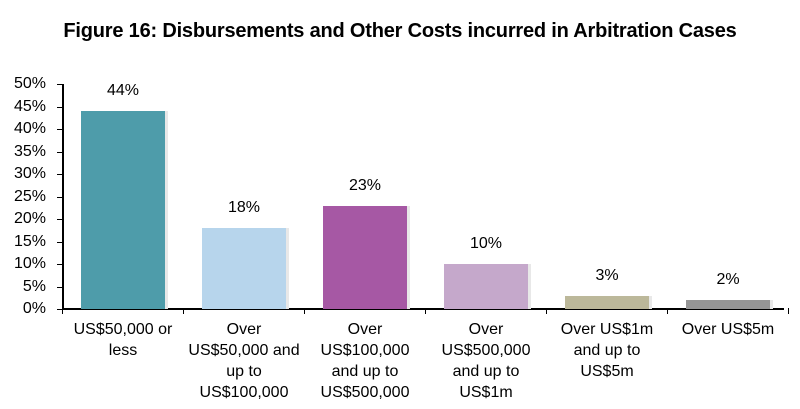 This screenshot has height=409, width=800. What do you see at coordinates (29, 196) in the screenshot?
I see `y-tick-label: 25%` at bounding box center [29, 196].